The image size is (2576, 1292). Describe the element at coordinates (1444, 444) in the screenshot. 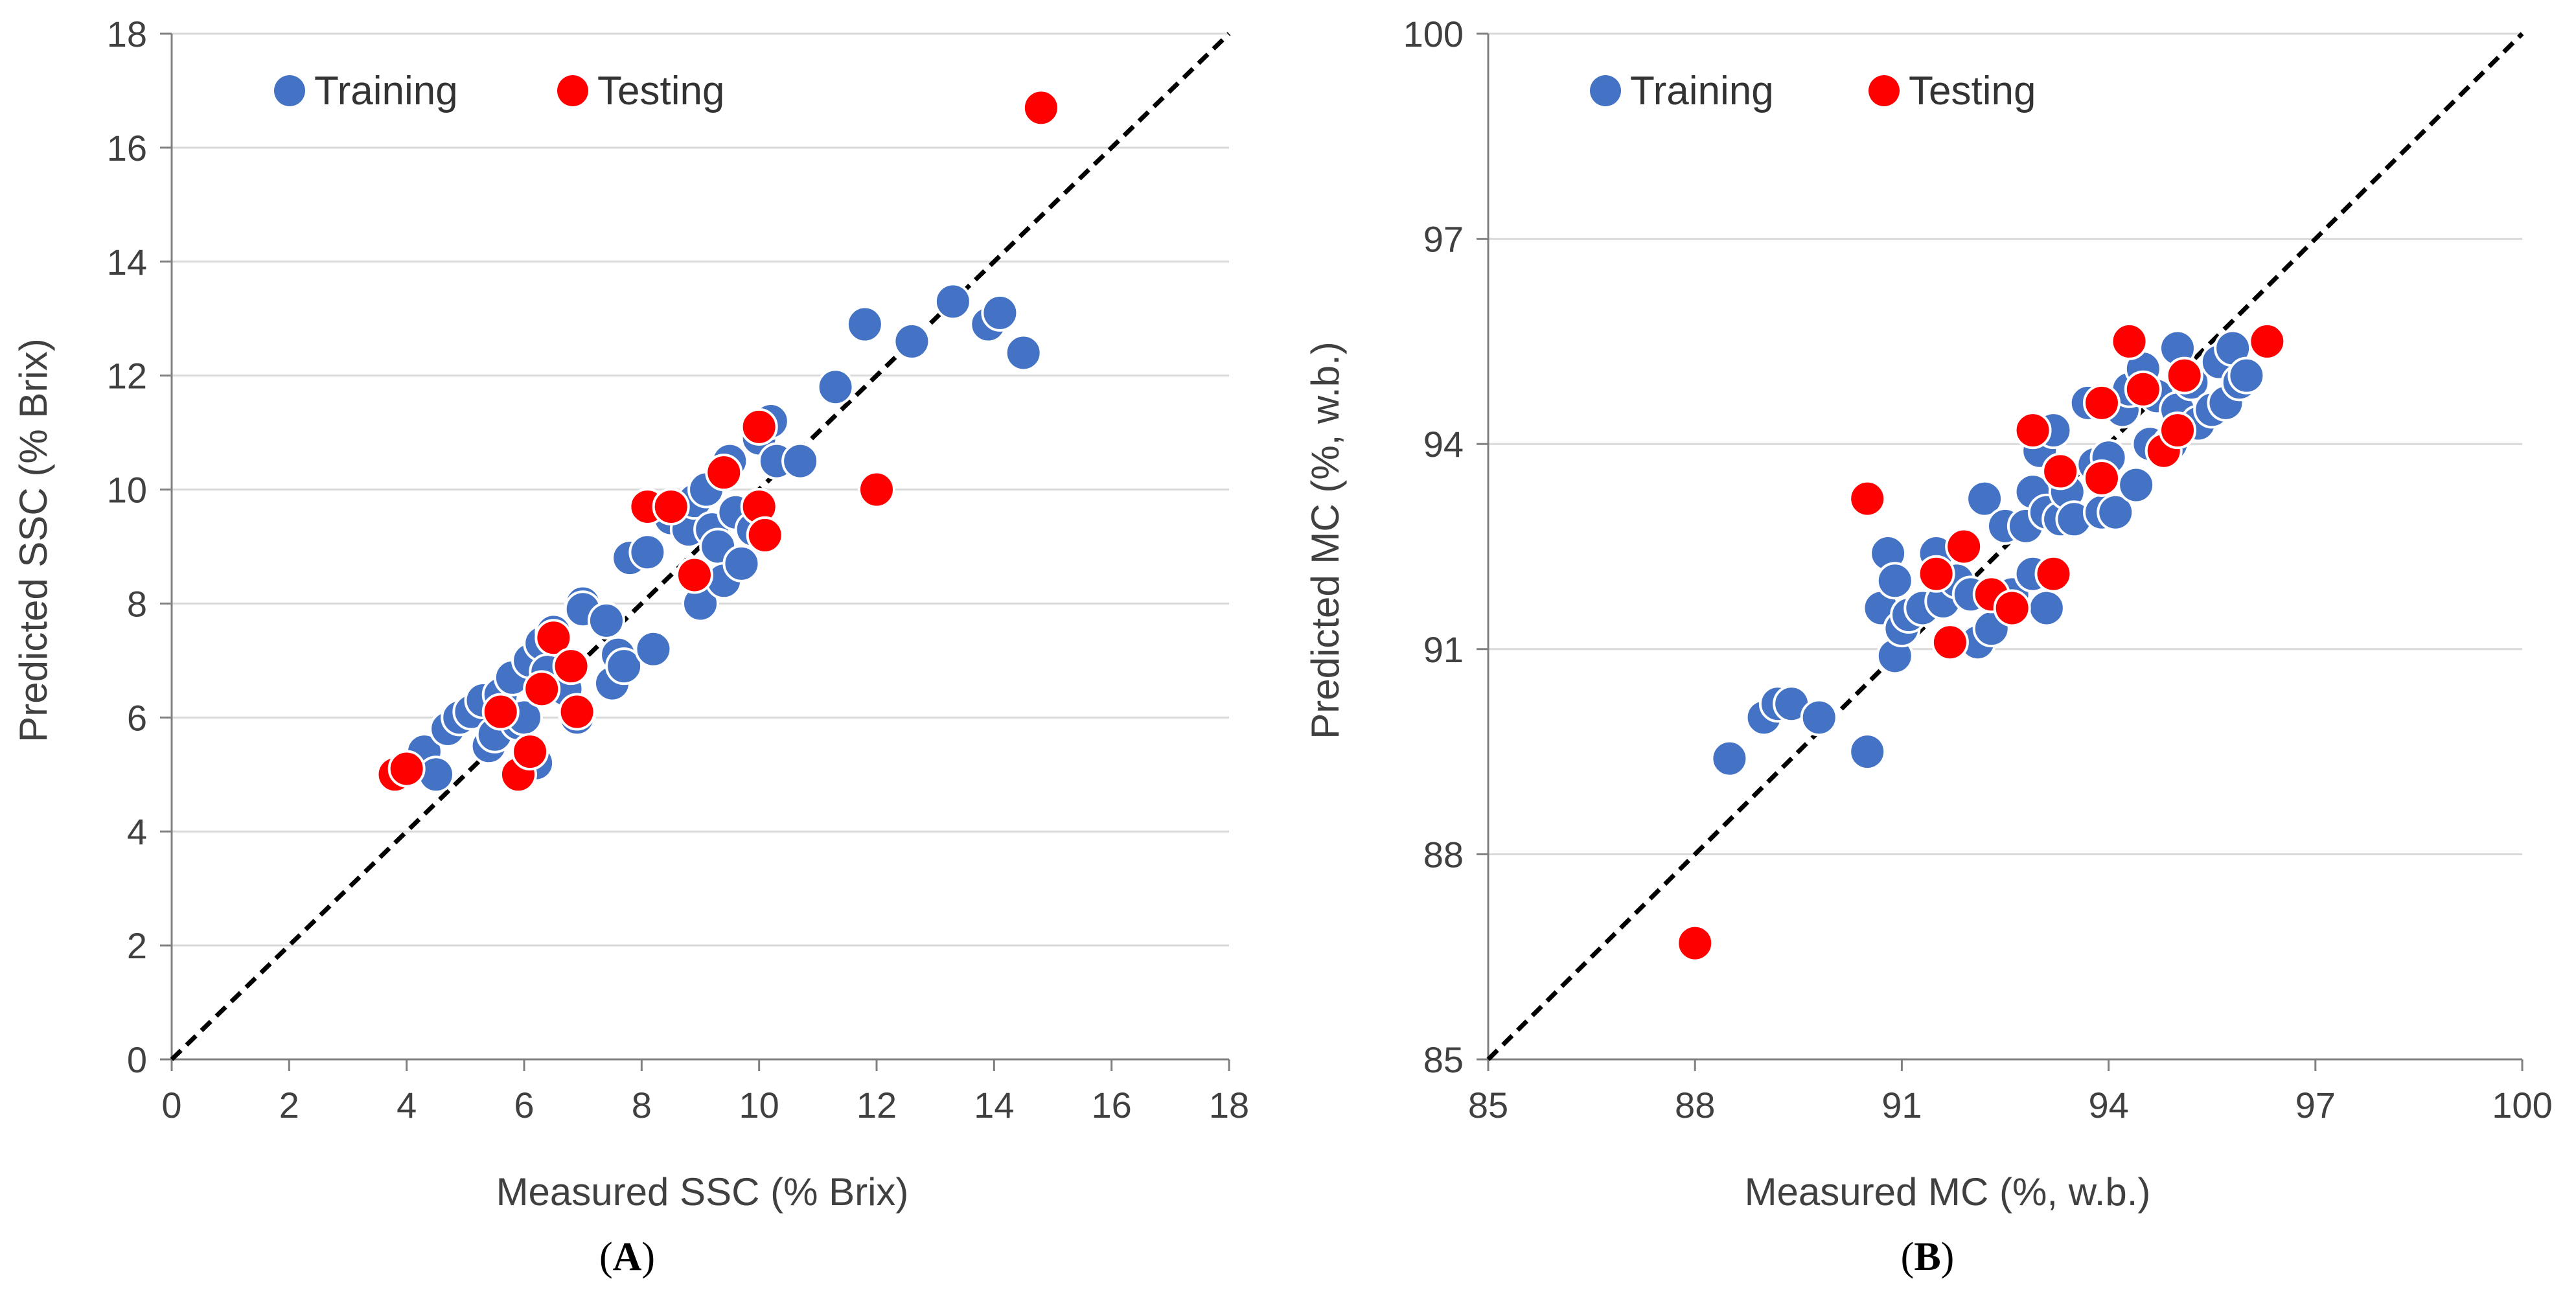

I see `panel-b-y-tick-label-3: 94` at that location.